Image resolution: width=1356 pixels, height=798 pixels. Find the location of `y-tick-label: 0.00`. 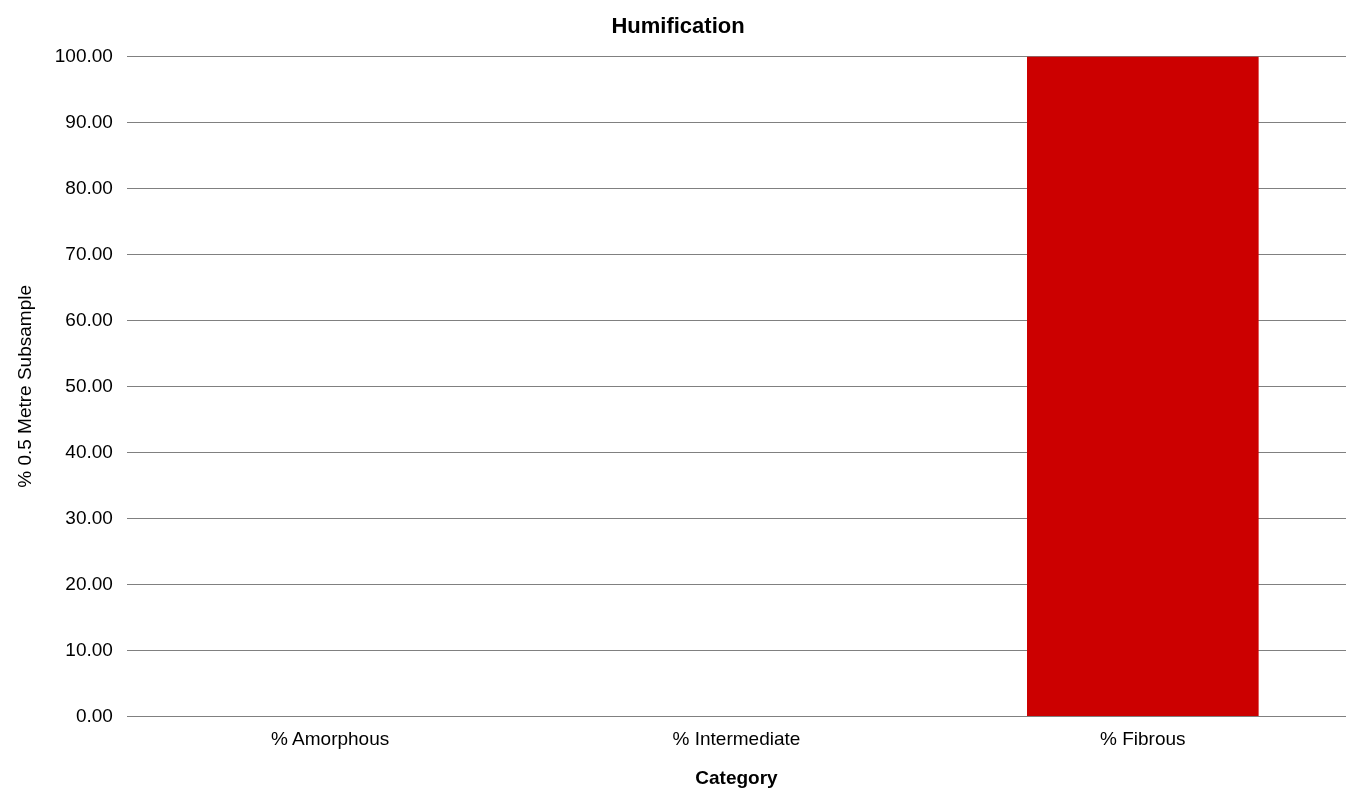

y-tick-label: 0.00 is located at coordinates (94, 715).